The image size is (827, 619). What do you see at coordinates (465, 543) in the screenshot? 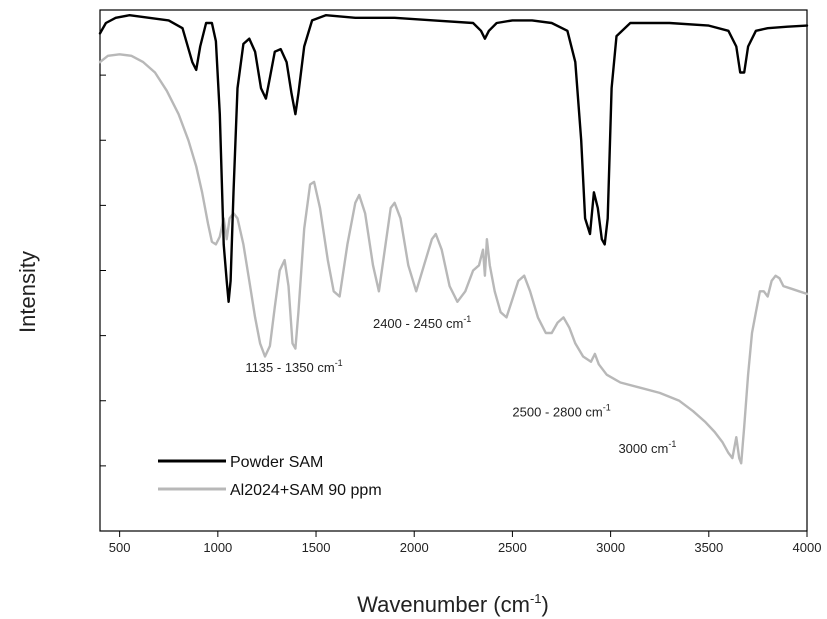
I see `x-axis-ticks: 500 1000 1500 2000 2500 3000 3500 4000` at bounding box center [465, 543].